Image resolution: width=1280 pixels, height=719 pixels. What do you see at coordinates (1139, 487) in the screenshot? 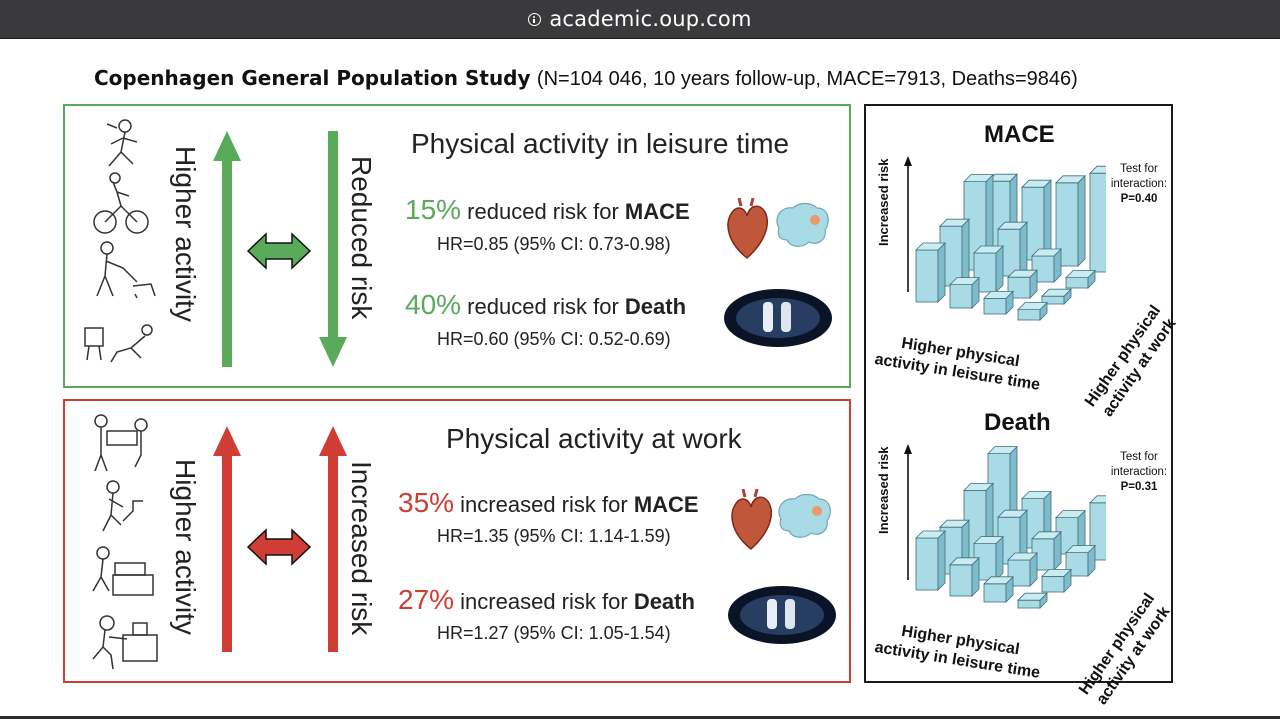
I see `death-p-value: P=0.31` at bounding box center [1139, 487].